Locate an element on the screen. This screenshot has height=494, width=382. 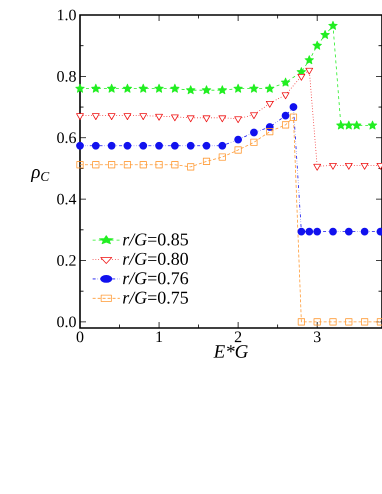
legend-label: r/G=0.80 is located at coordinates (155, 258).